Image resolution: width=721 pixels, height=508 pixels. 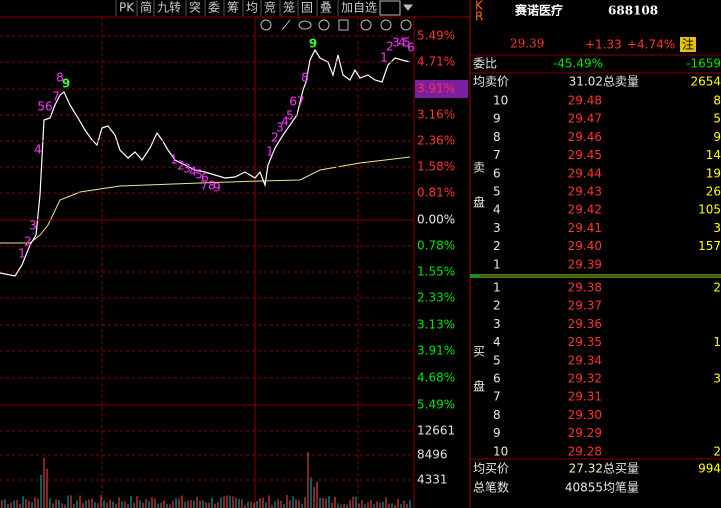 What do you see at coordinates (436, 272) in the screenshot?
I see `axis-label: 1.55%` at bounding box center [436, 272].